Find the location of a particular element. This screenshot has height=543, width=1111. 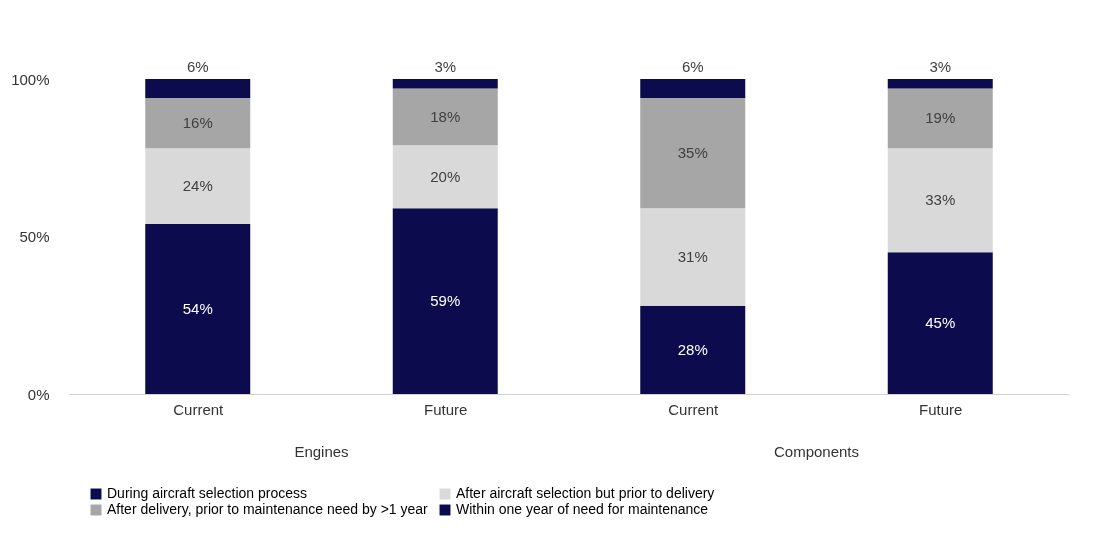

text: Engines is located at coordinates (321, 451).